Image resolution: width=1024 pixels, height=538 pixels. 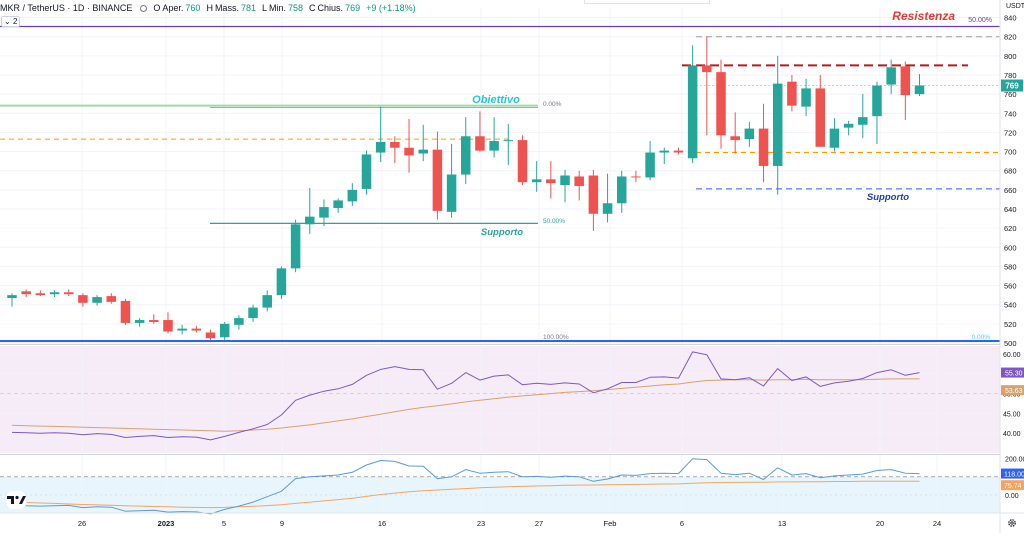 What do you see at coordinates (330, 8) in the screenshot?
I see `close-prefix: Chius.` at bounding box center [330, 8].